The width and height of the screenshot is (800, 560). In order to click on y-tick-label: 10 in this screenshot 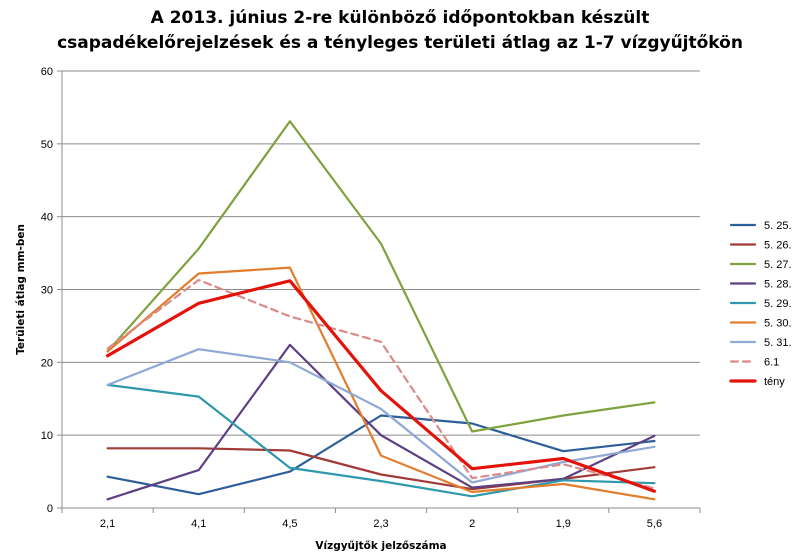, I will do `click(47, 436)`.